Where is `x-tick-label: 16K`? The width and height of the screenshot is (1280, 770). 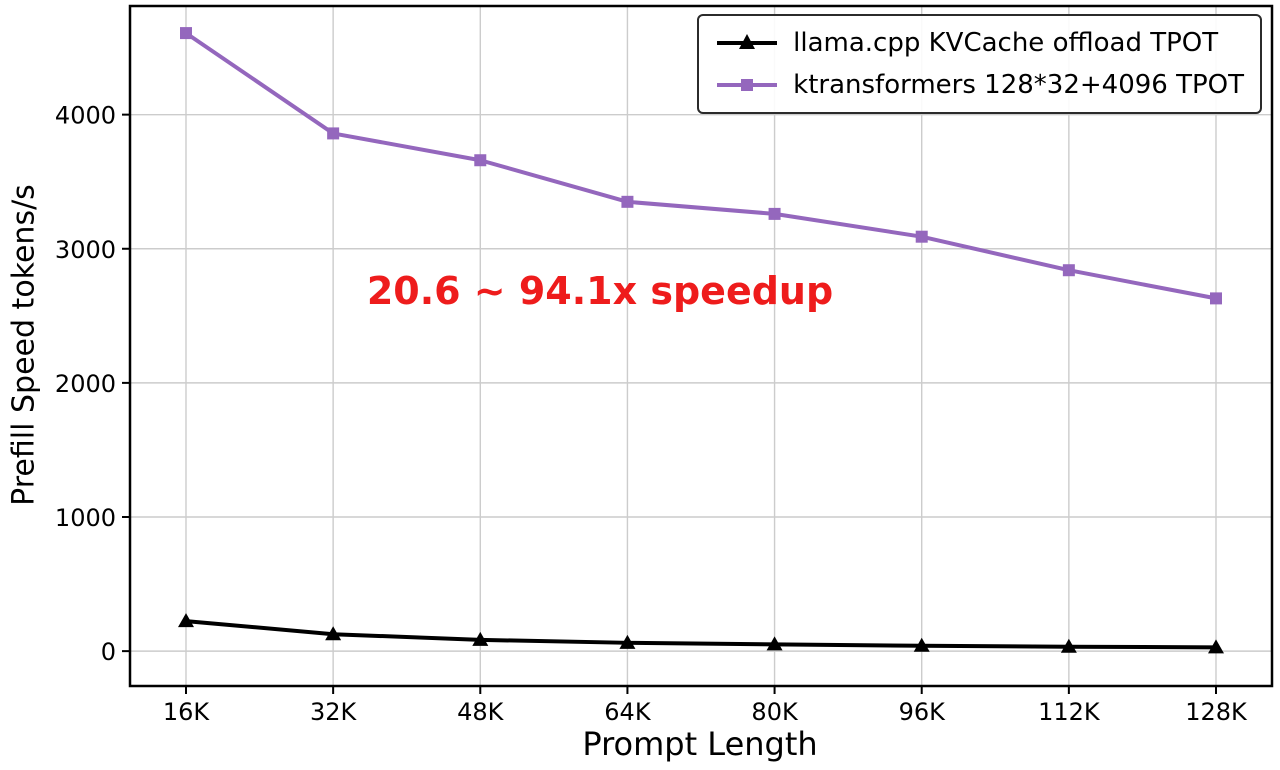
x-tick-label: 16K is located at coordinates (187, 712).